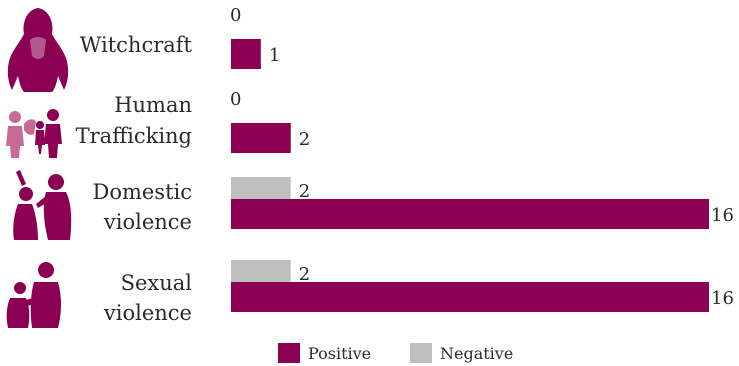 The image size is (739, 366). I want to click on legend-swatch-positive, so click(289, 353).